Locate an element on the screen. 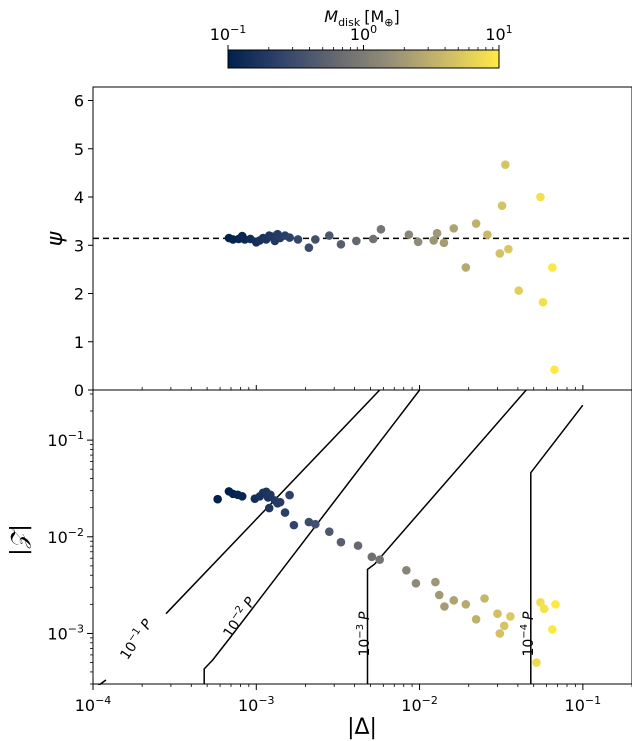 The image size is (632, 741). contour-line-tail is located at coordinates (102, 682).